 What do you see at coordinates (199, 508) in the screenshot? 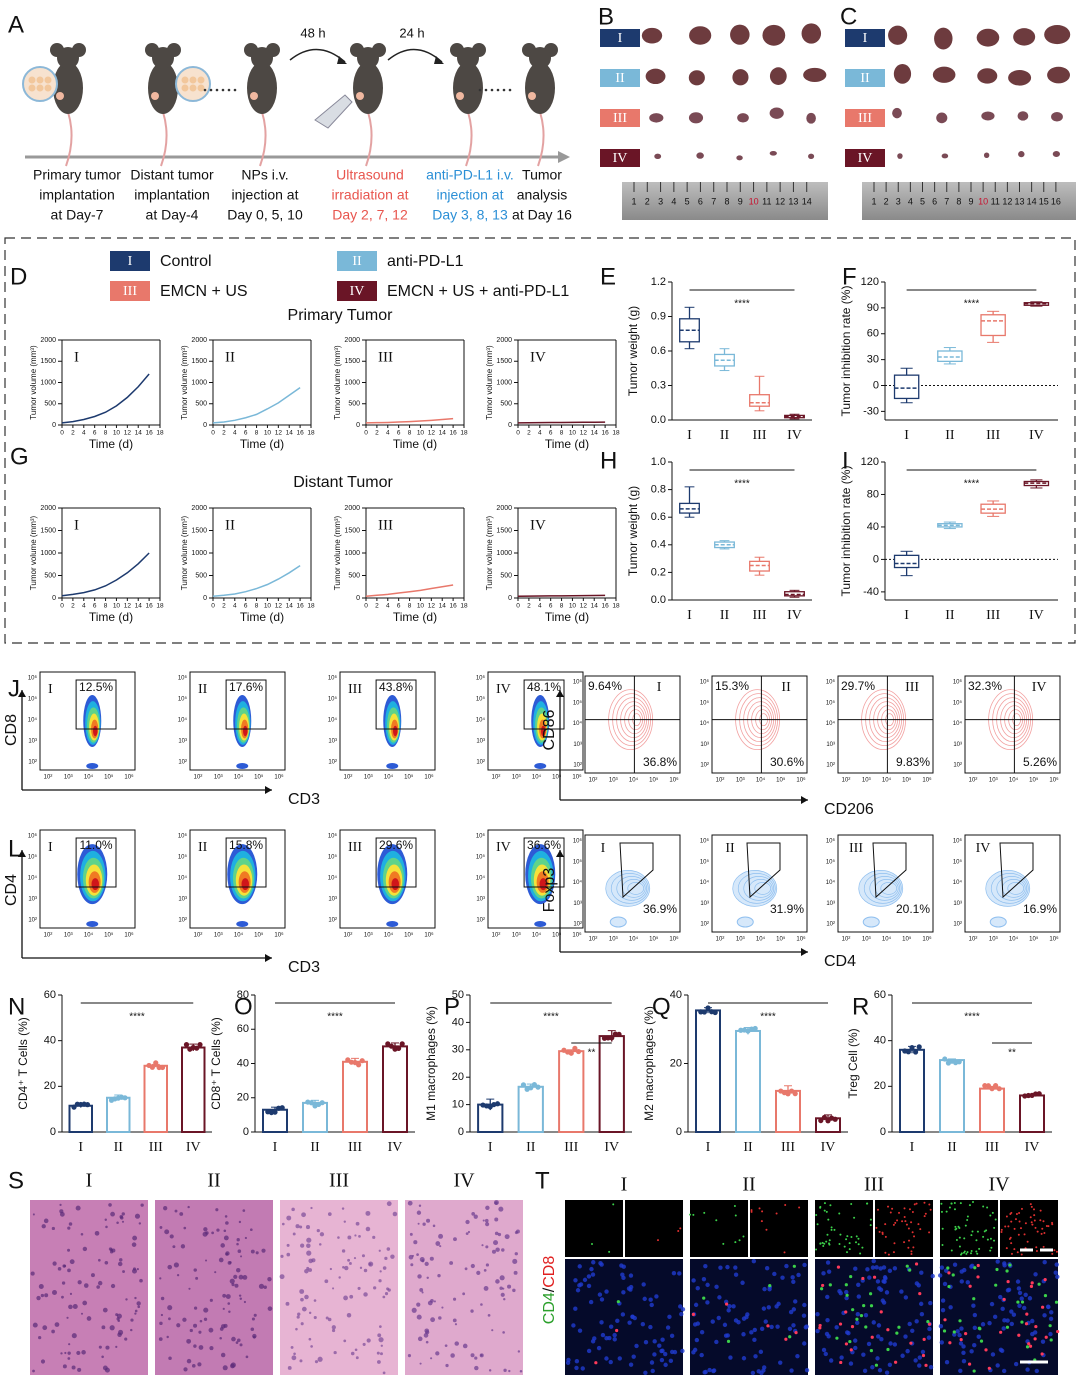
I see `y-tick-label: 2000` at bounding box center [199, 508].